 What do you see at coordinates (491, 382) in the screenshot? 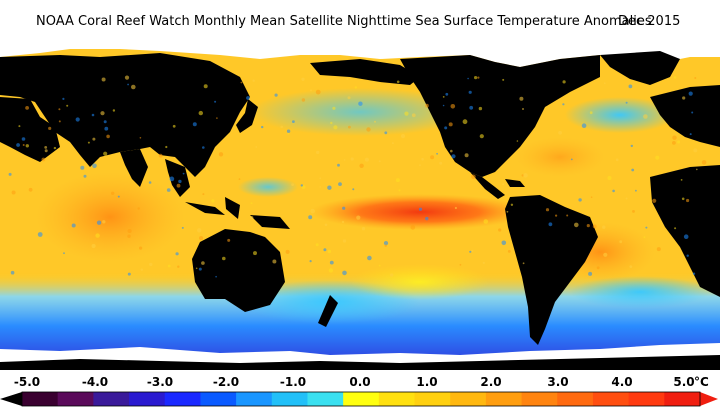
I see `colorbar-tick: 2.0` at bounding box center [491, 382].